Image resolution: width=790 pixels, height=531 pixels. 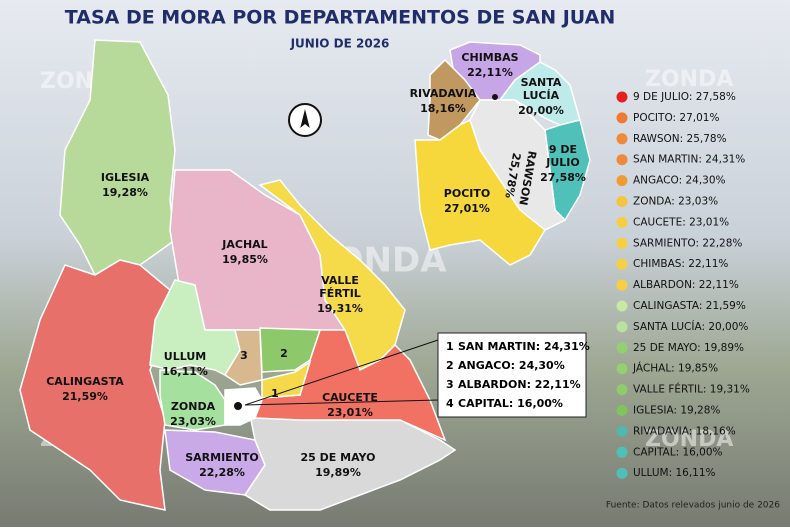 I want to click on map-number: 2, so click(x=284, y=353).